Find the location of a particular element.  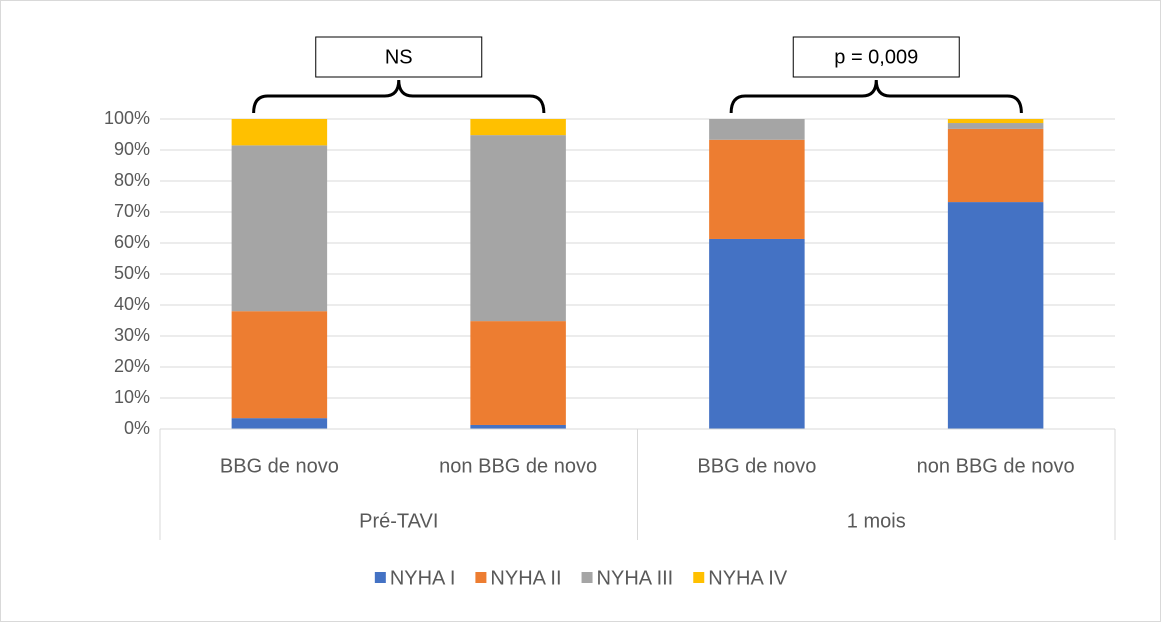

y-tick-label: 30% is located at coordinates (132, 335).